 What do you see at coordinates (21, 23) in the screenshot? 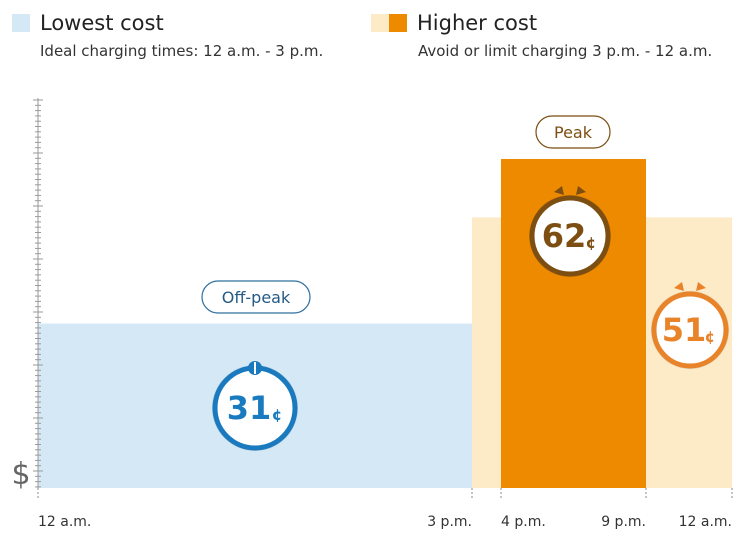
I see `lowest-cost-swatch` at bounding box center [21, 23].